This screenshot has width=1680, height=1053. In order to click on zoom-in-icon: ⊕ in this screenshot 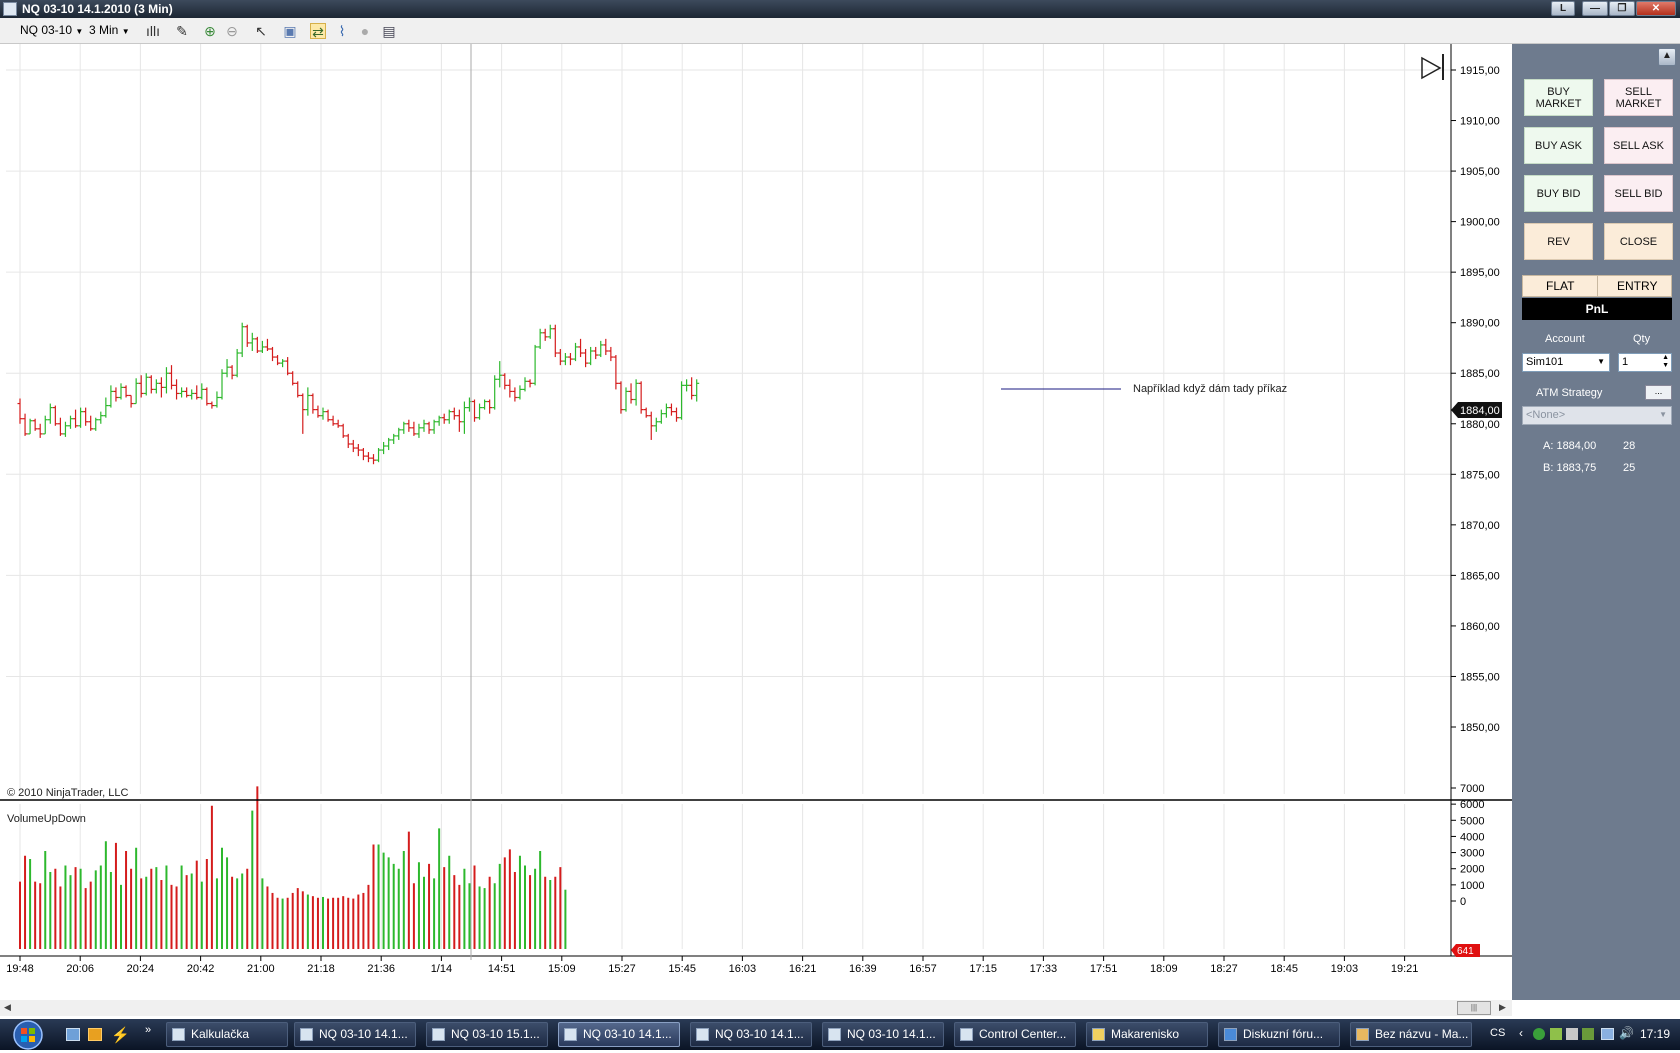, I will do `click(210, 31)`.